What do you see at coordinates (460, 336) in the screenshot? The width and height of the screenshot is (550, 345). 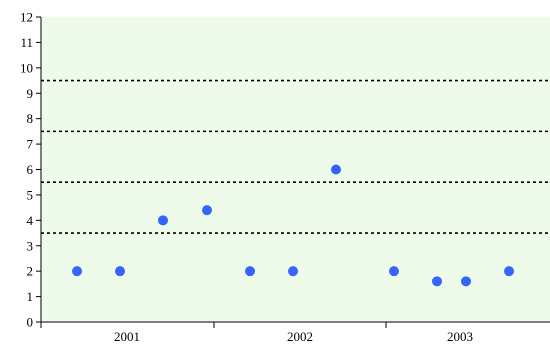 I see `x-category-label: 2003` at bounding box center [460, 336].